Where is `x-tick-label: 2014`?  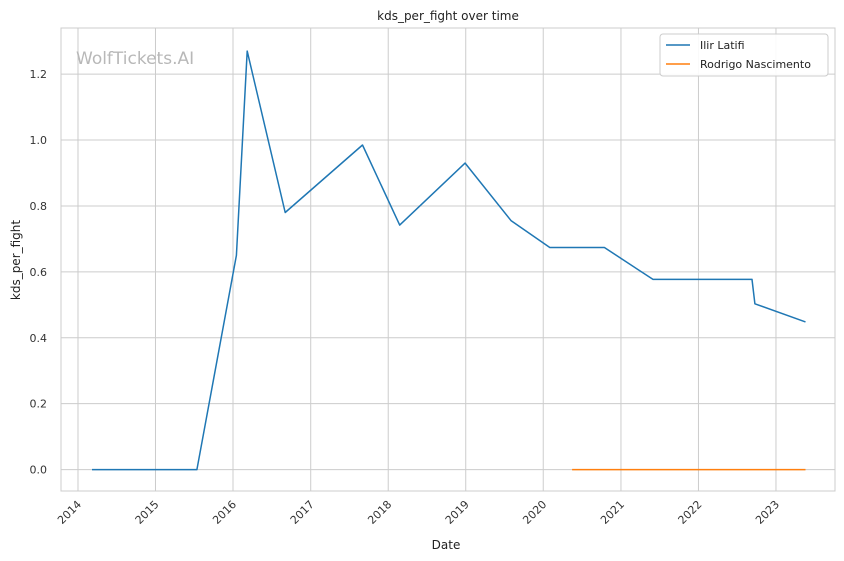
x-tick-label: 2014 is located at coordinates (69, 512).